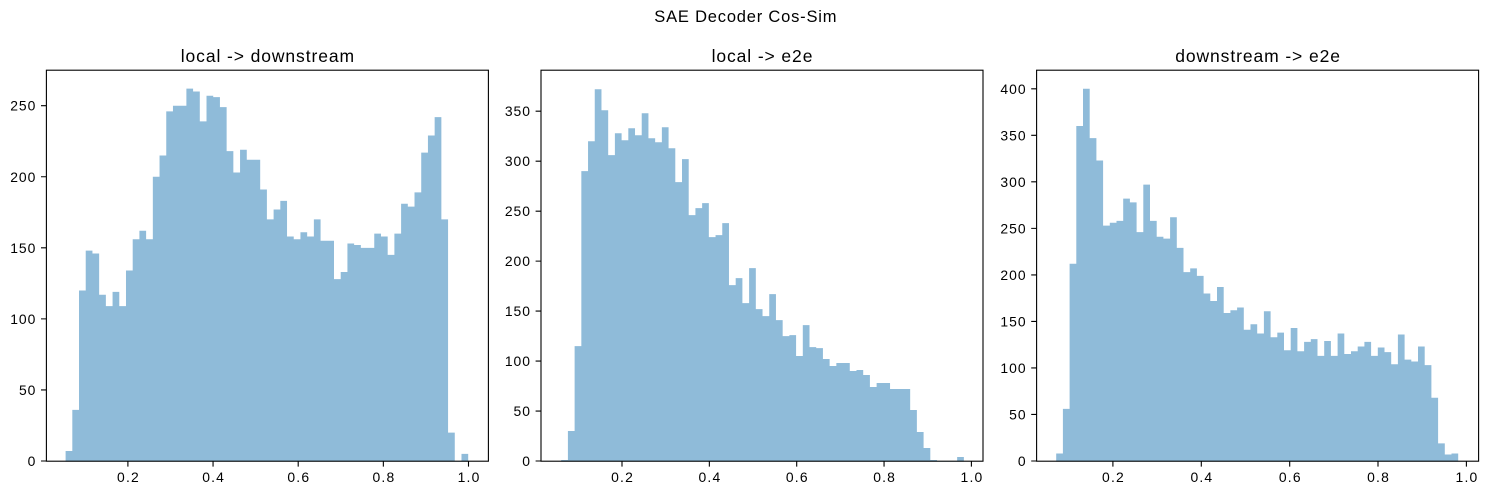 The height and width of the screenshot is (500, 1488). What do you see at coordinates (1013, 89) in the screenshot?
I see `svg-text: 400` at bounding box center [1013, 89].